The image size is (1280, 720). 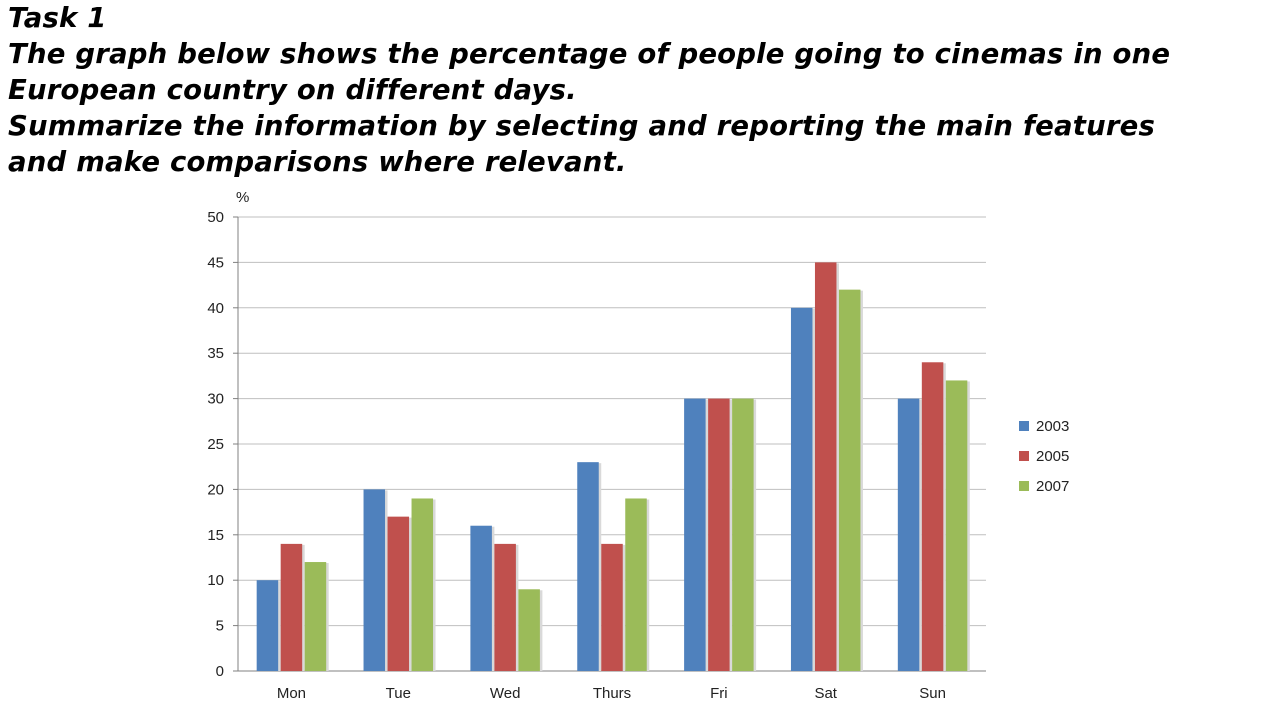 What do you see at coordinates (1024, 456) in the screenshot?
I see `legend-swatch-2005` at bounding box center [1024, 456].